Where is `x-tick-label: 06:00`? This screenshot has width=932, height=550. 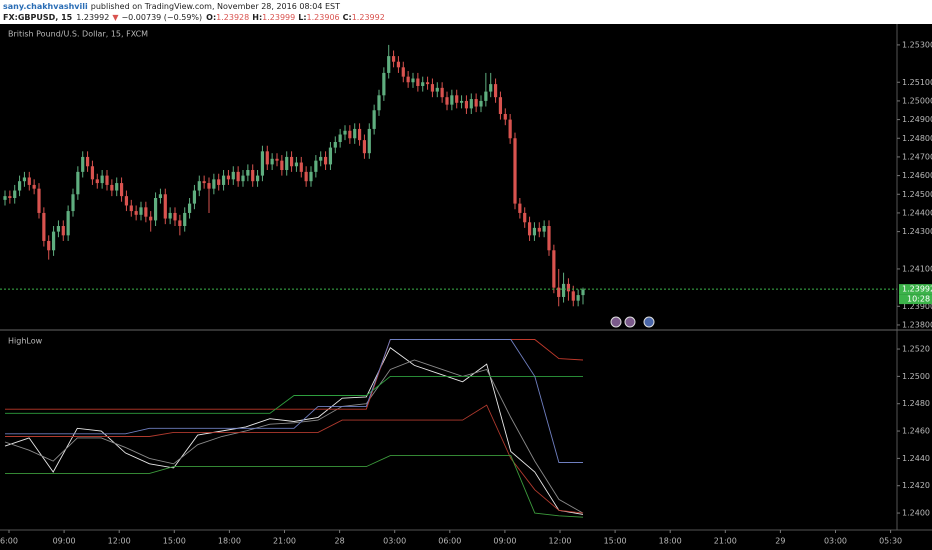
x-tick-label: 06:00 is located at coordinates (449, 541).